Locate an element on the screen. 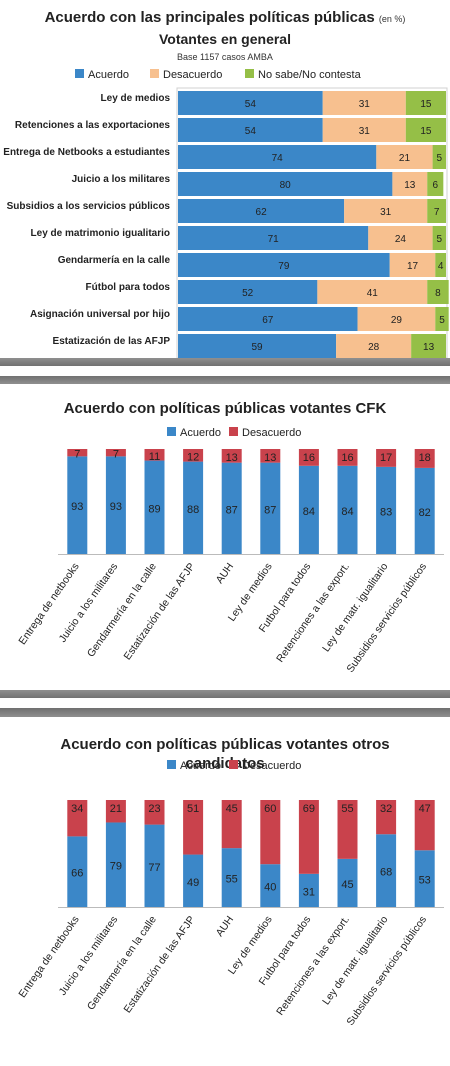 This screenshot has width=450, height=1066. legend-label-acuerdo: Acuerdo is located at coordinates (108, 75).